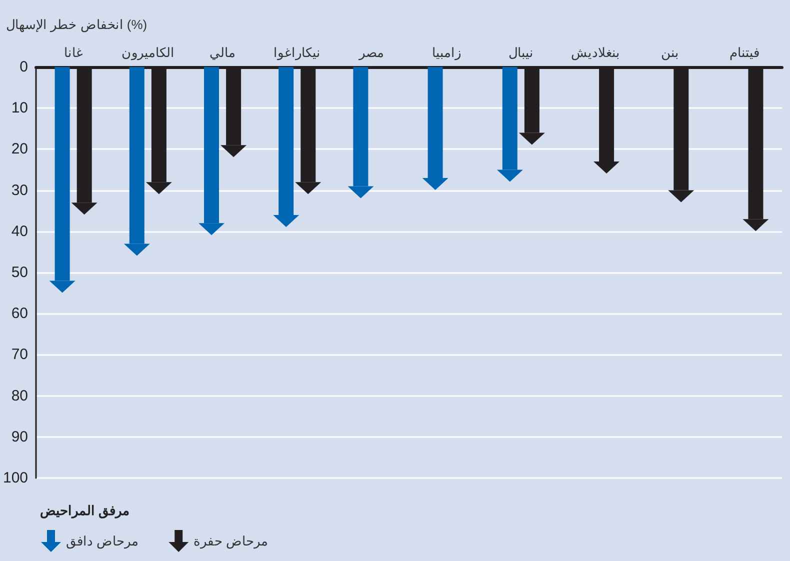 The width and height of the screenshot is (790, 561). What do you see at coordinates (19, 149) in the screenshot?
I see `y-tick-label: 20` at bounding box center [19, 149].